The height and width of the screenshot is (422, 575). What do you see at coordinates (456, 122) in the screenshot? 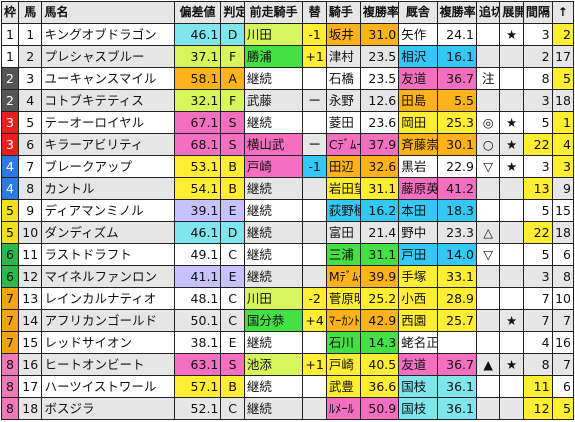
I see `row-trainer-rate: 25.3` at bounding box center [456, 122].